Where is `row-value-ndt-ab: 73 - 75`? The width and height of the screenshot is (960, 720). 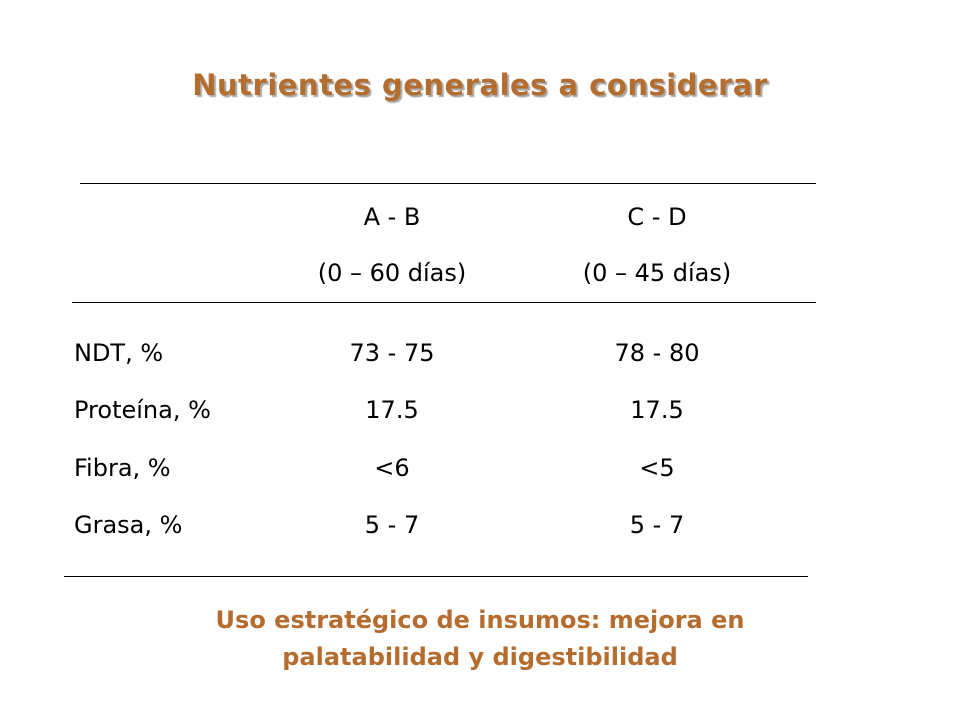
row-value-ndt-ab: 73 - 75 is located at coordinates (392, 353).